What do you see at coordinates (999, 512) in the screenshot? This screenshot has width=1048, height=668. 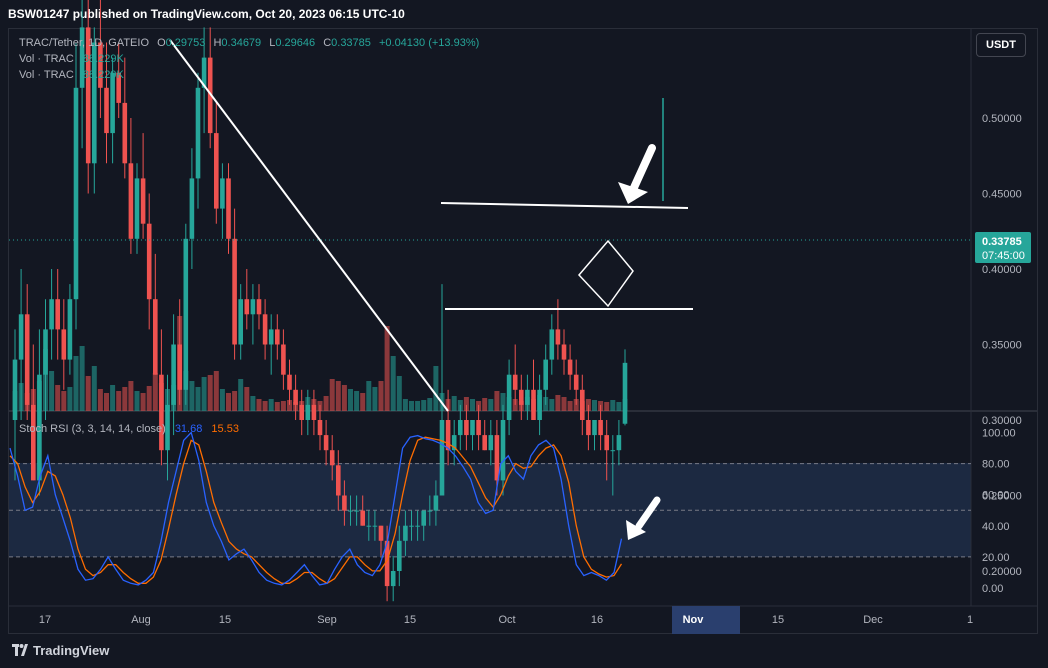 I see `rsi-axis: 100.00 80.00 60.00 40.00 20.00 0.00` at bounding box center [999, 512].